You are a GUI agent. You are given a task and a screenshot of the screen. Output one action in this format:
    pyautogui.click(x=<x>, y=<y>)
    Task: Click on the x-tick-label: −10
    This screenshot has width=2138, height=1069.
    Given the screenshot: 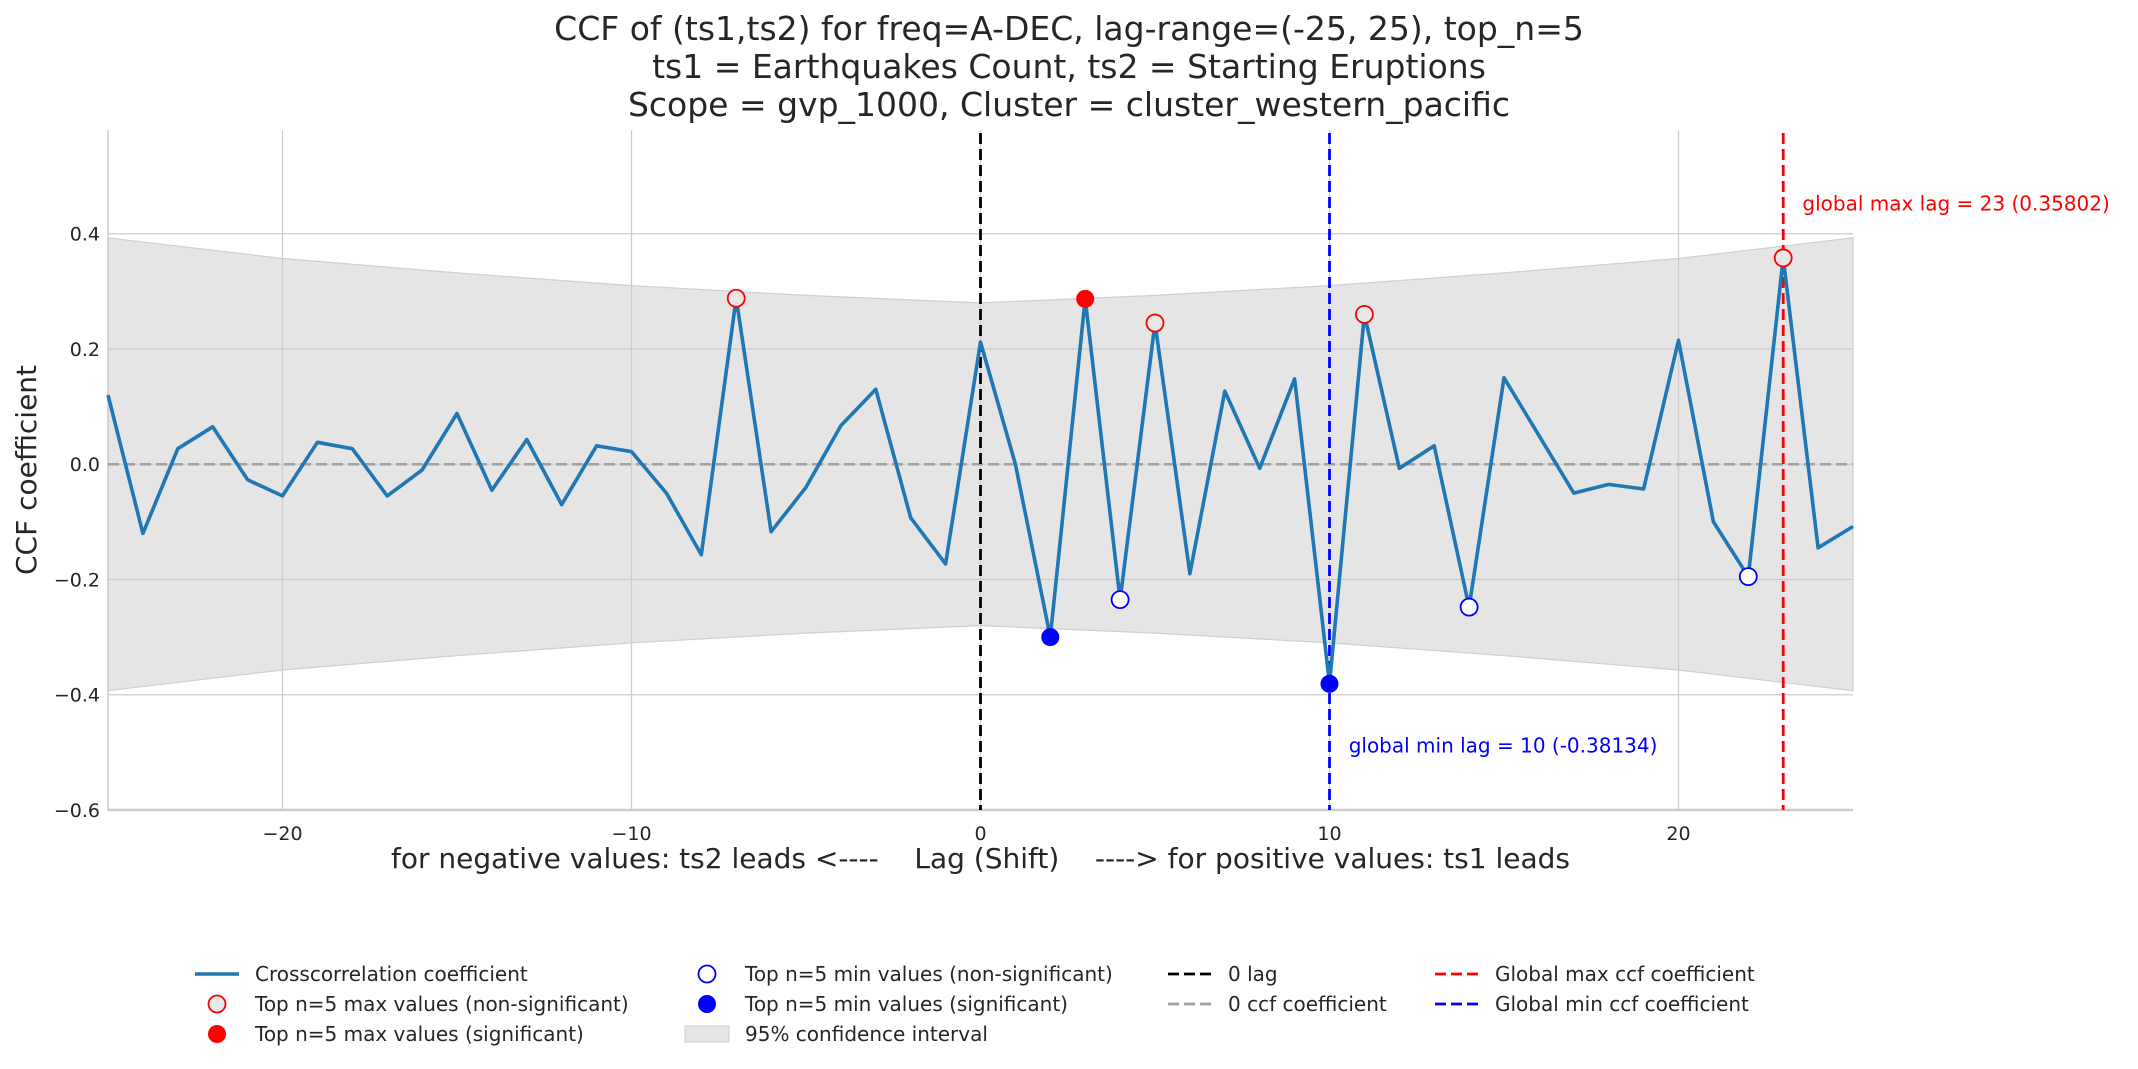 What is the action you would take?
    pyautogui.click(x=631, y=834)
    